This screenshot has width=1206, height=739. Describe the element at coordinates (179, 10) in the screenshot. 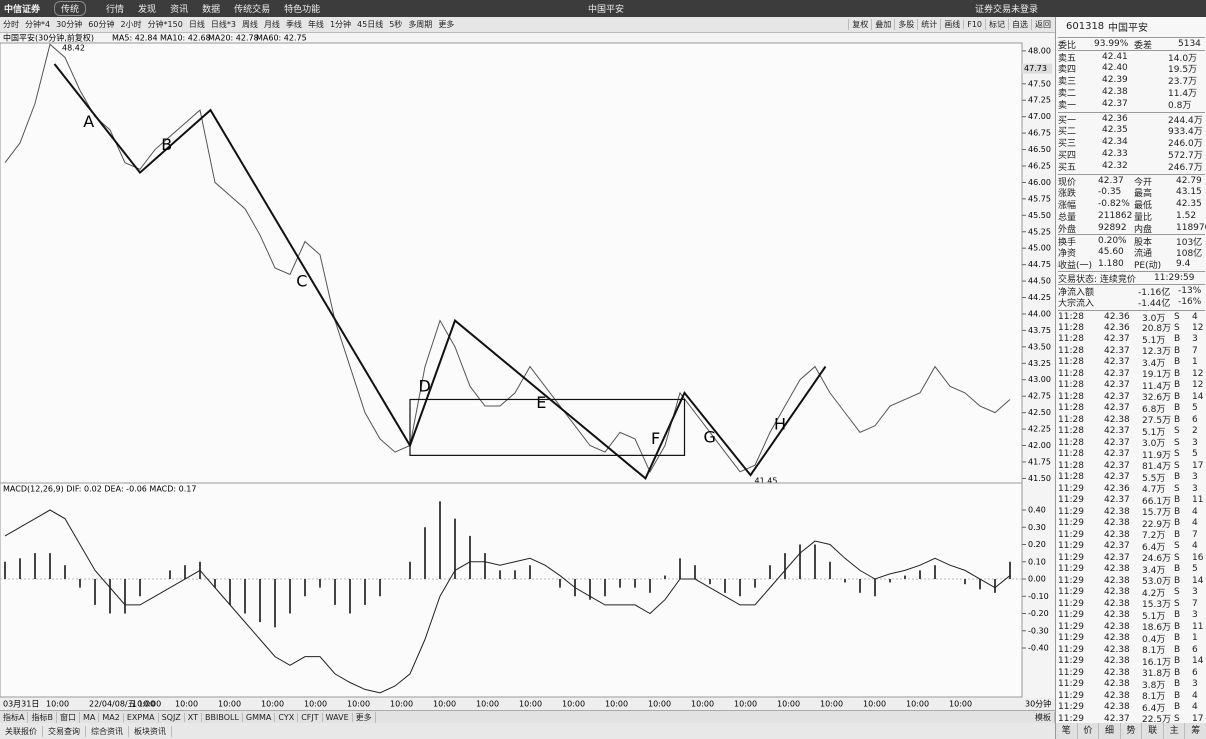

I see `menu-item: 资讯` at that location.